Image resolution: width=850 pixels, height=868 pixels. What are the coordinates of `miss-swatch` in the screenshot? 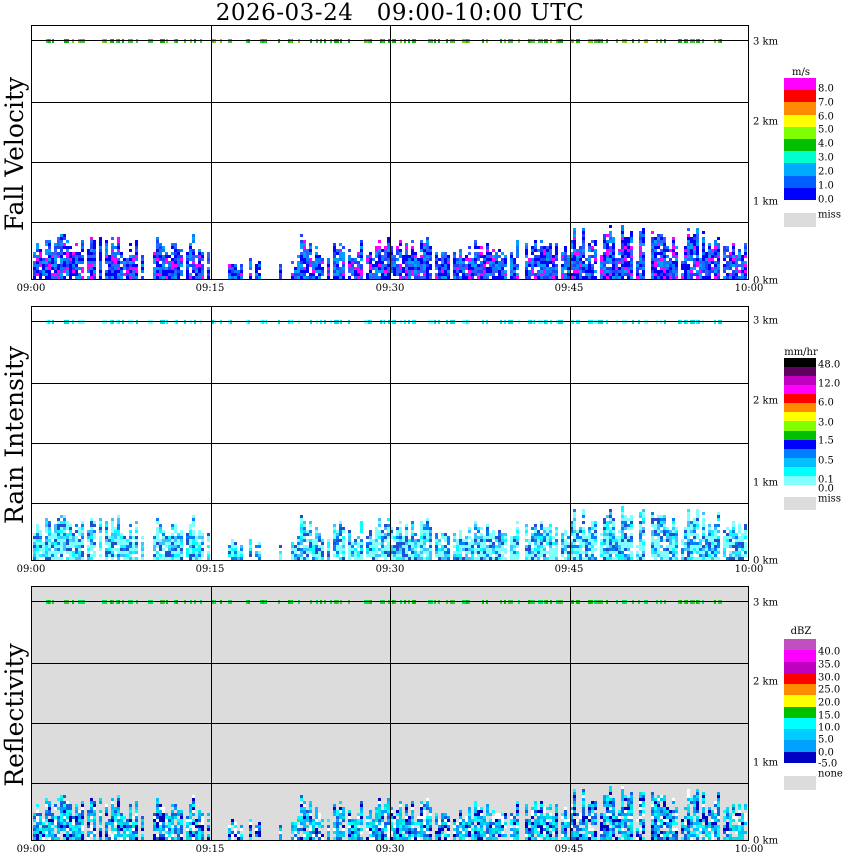 It's located at (800, 220).